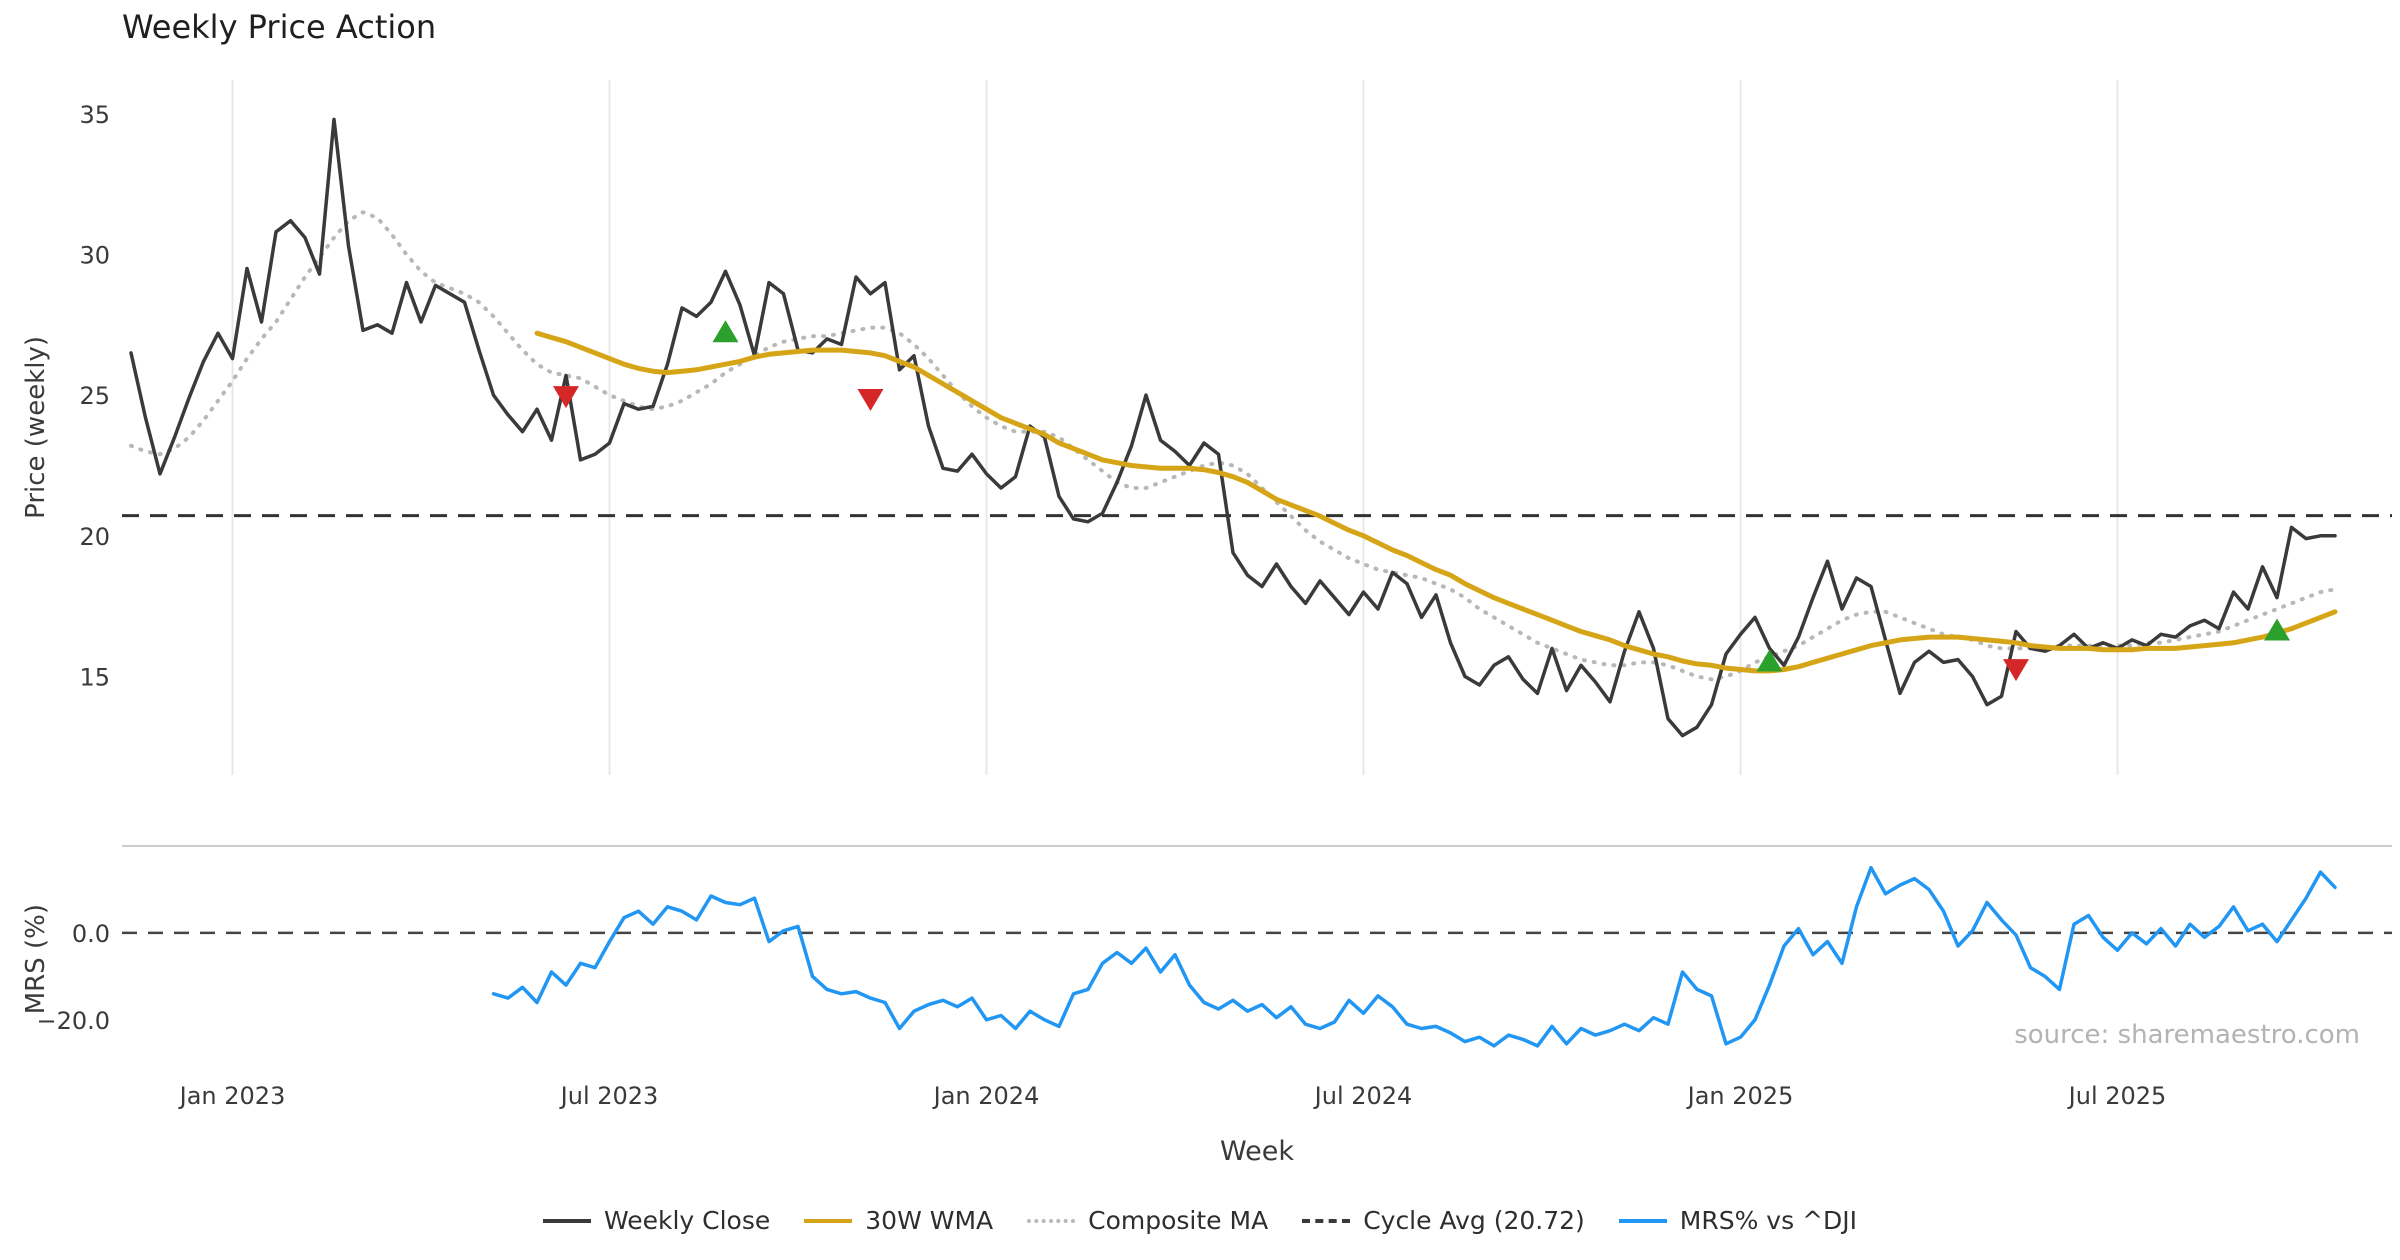 This screenshot has width=2400, height=1260. I want to click on price-axis-label: Price (weekly), so click(36, 427).